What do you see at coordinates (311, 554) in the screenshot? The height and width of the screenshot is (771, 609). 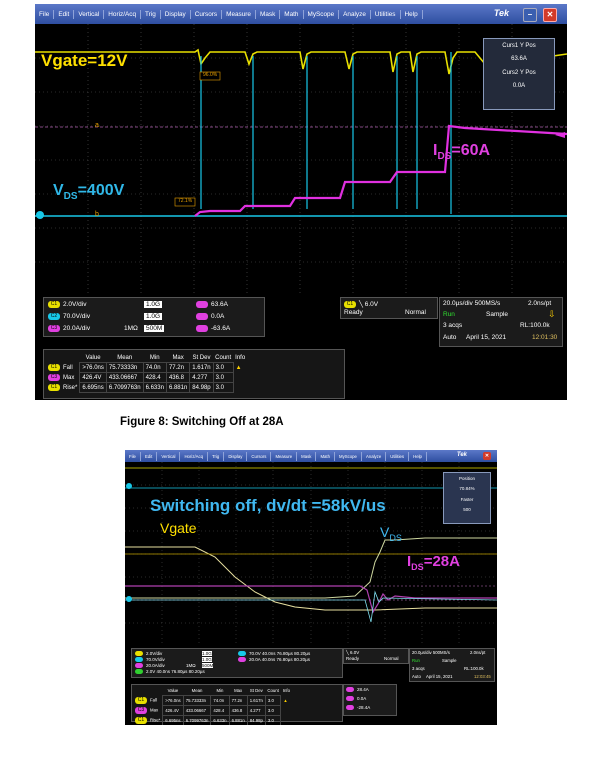 I see `waveform-area` at bounding box center [311, 554].